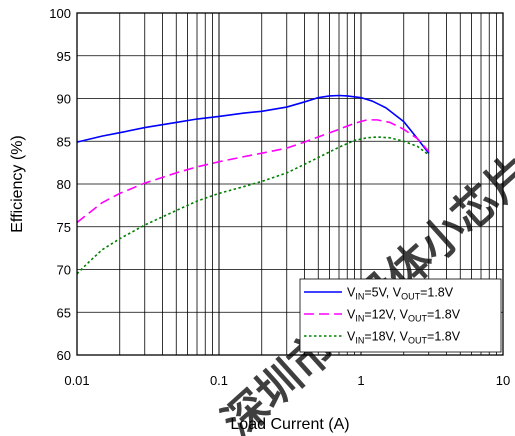 The width and height of the screenshot is (515, 436). I want to click on y-tick-label: 90, so click(64, 99).